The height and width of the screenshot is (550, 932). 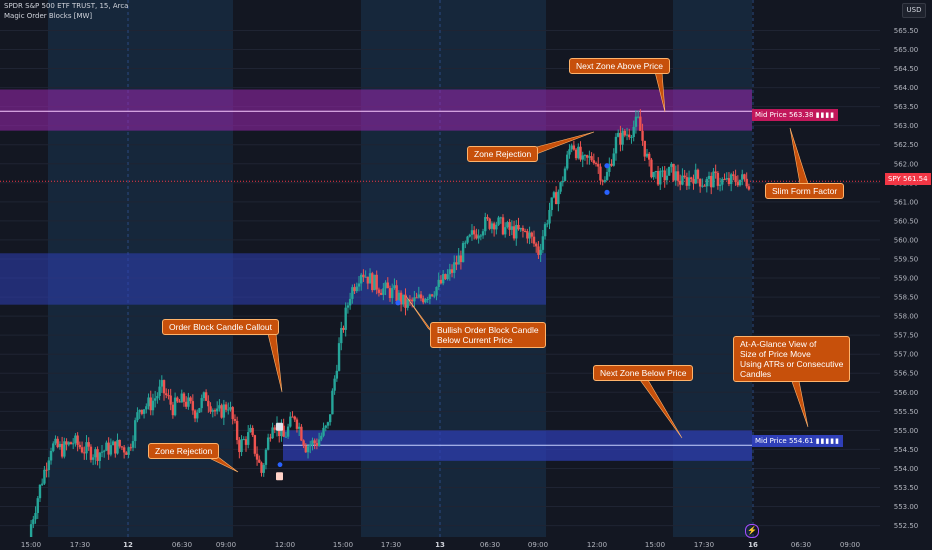 I want to click on y-tick-label: 554.50, so click(x=906, y=450).